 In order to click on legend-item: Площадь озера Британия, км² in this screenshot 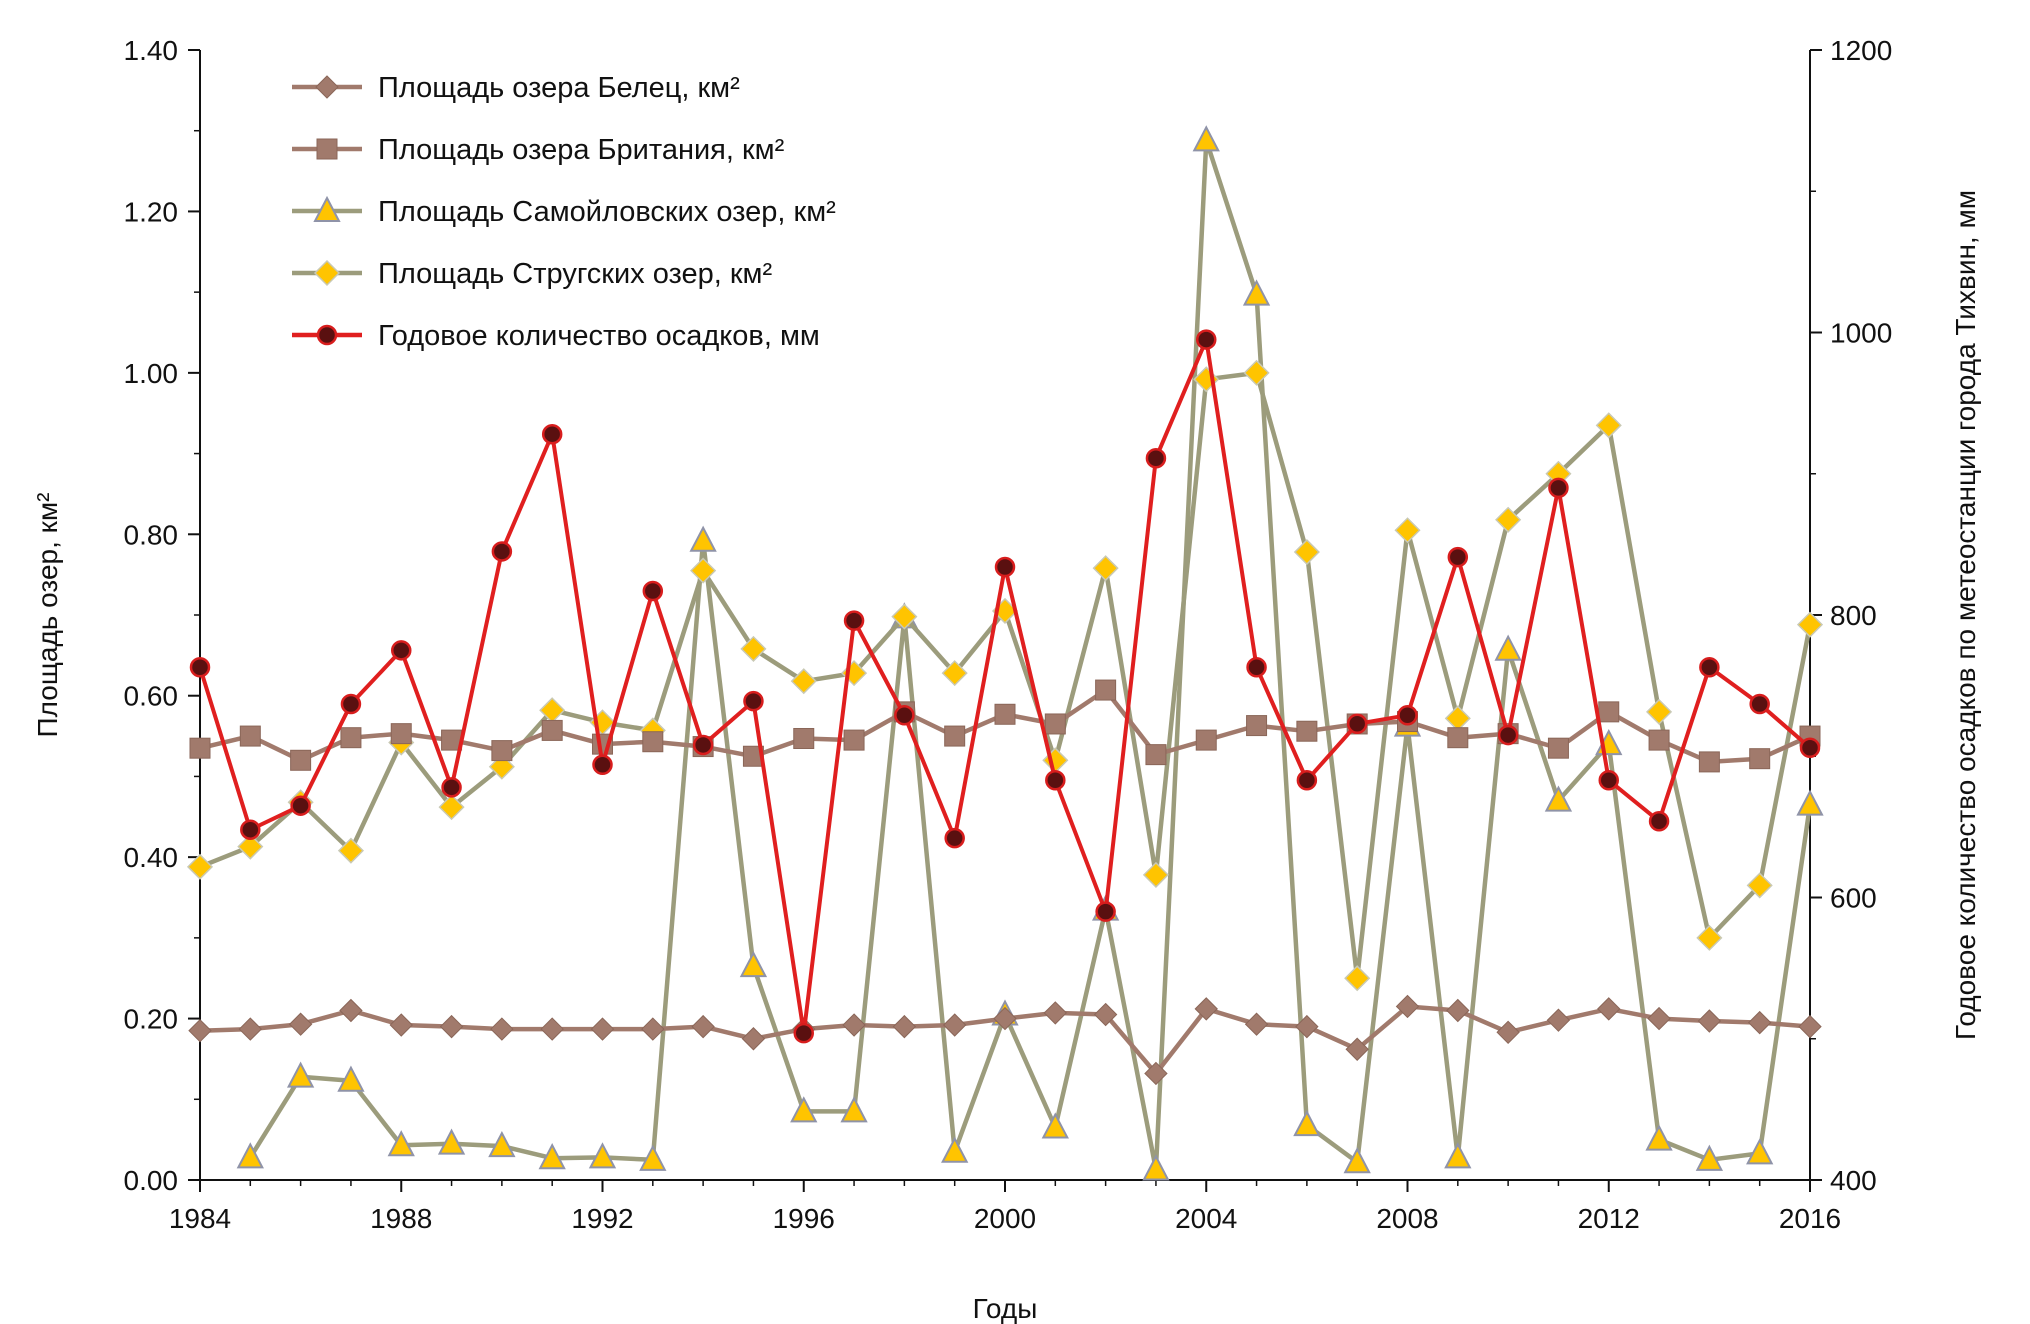, I will do `click(538, 150)`.